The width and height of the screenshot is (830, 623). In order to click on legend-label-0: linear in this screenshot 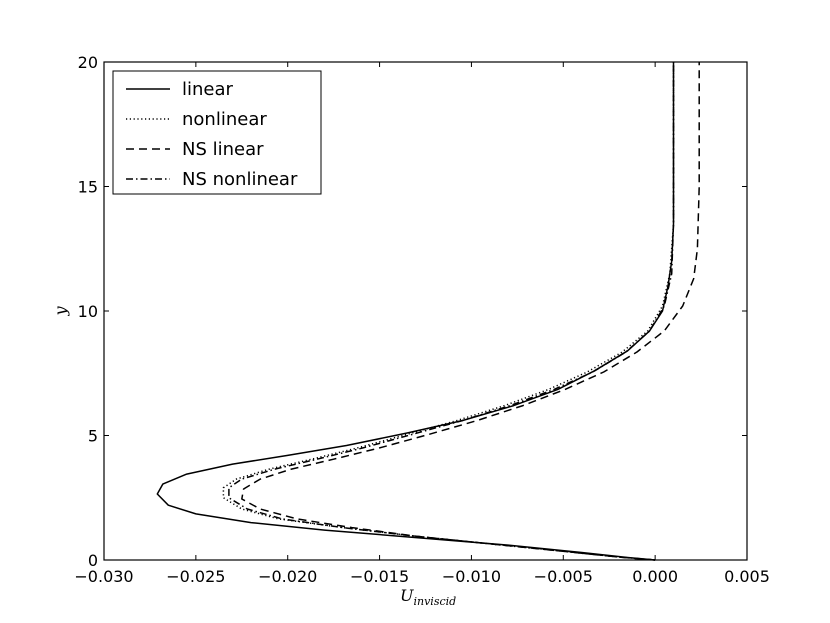, I will do `click(208, 89)`.